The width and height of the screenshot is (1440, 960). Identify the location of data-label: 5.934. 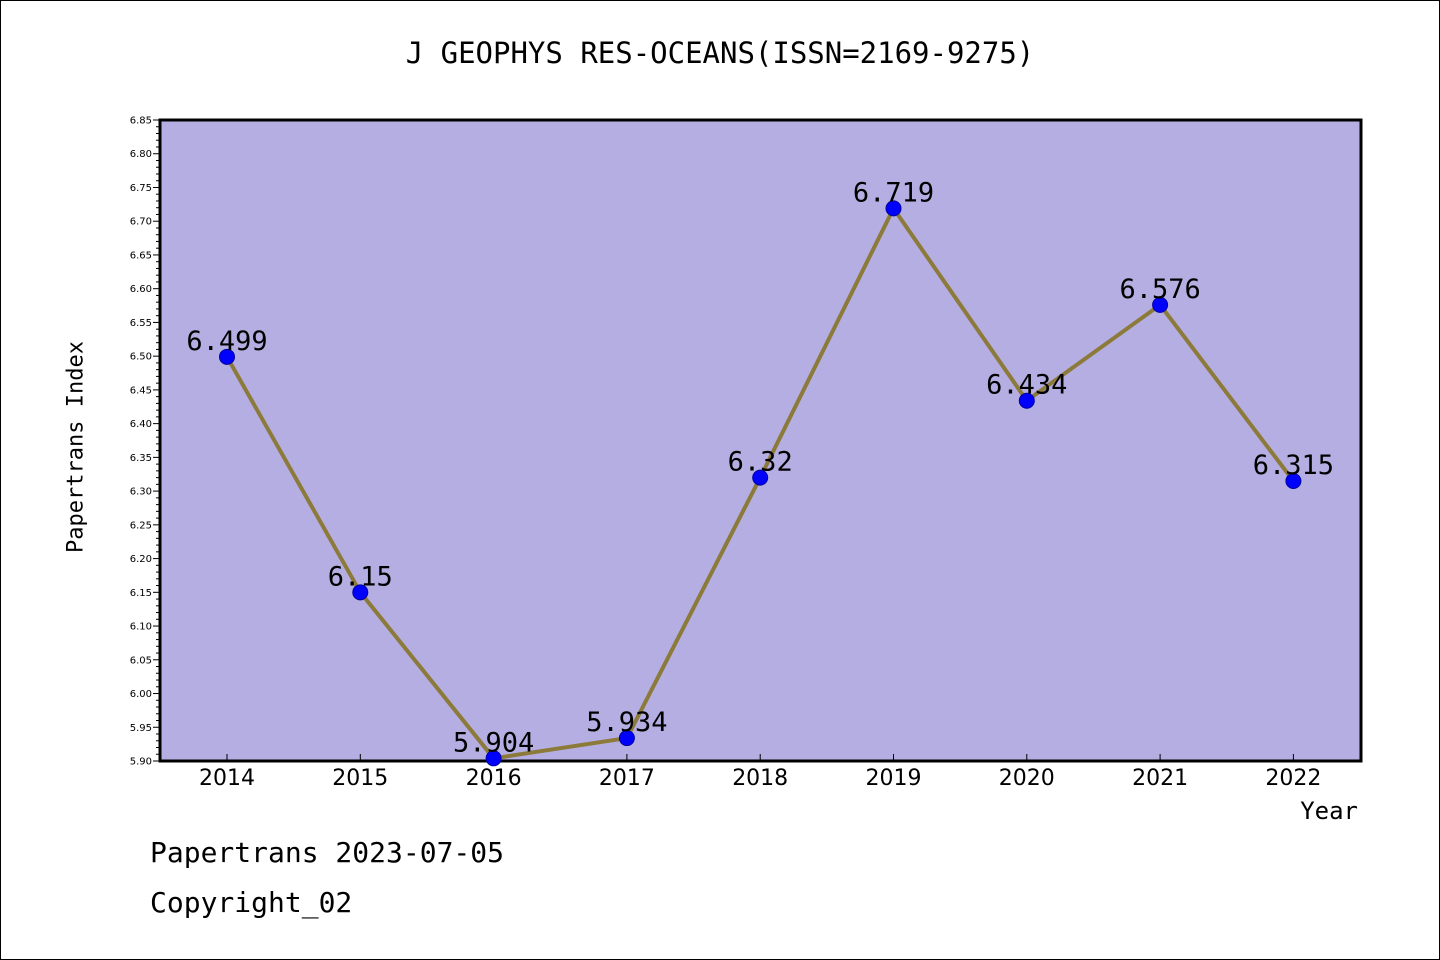
(626, 722).